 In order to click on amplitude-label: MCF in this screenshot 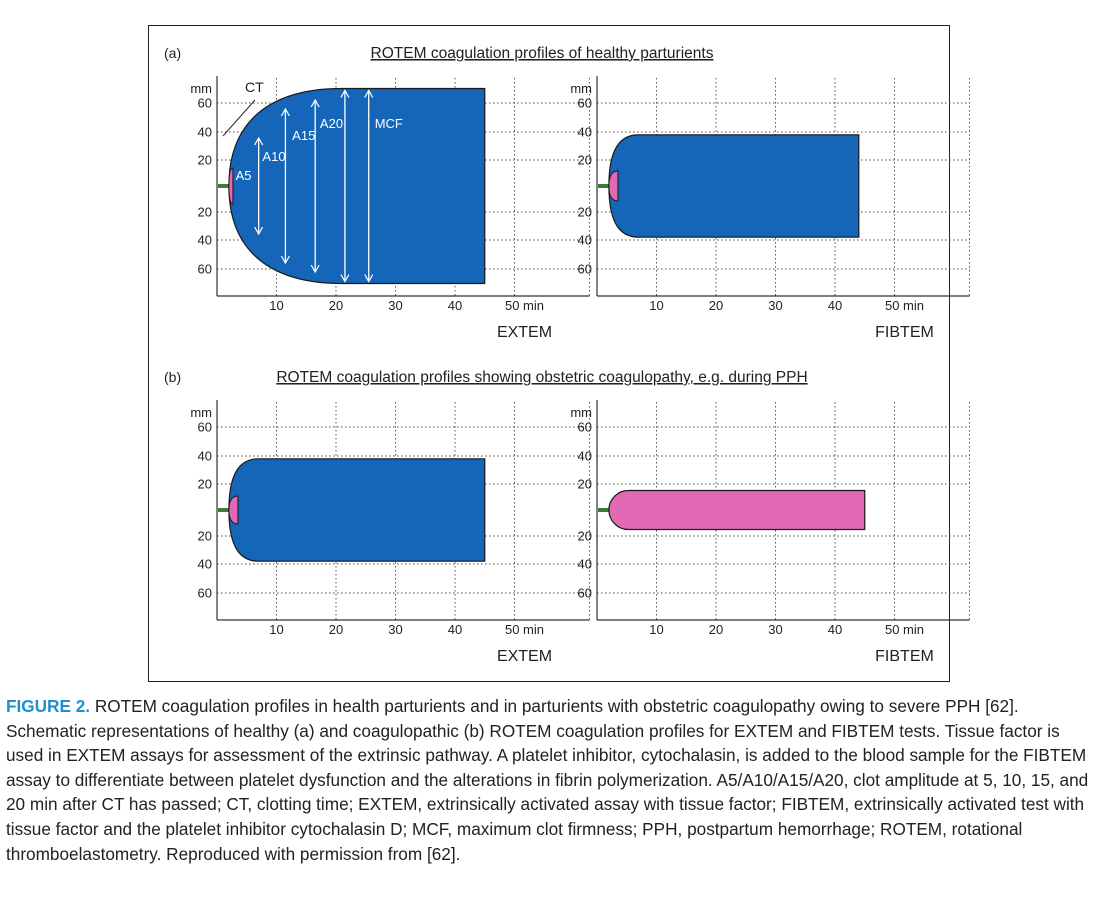, I will do `click(389, 123)`.